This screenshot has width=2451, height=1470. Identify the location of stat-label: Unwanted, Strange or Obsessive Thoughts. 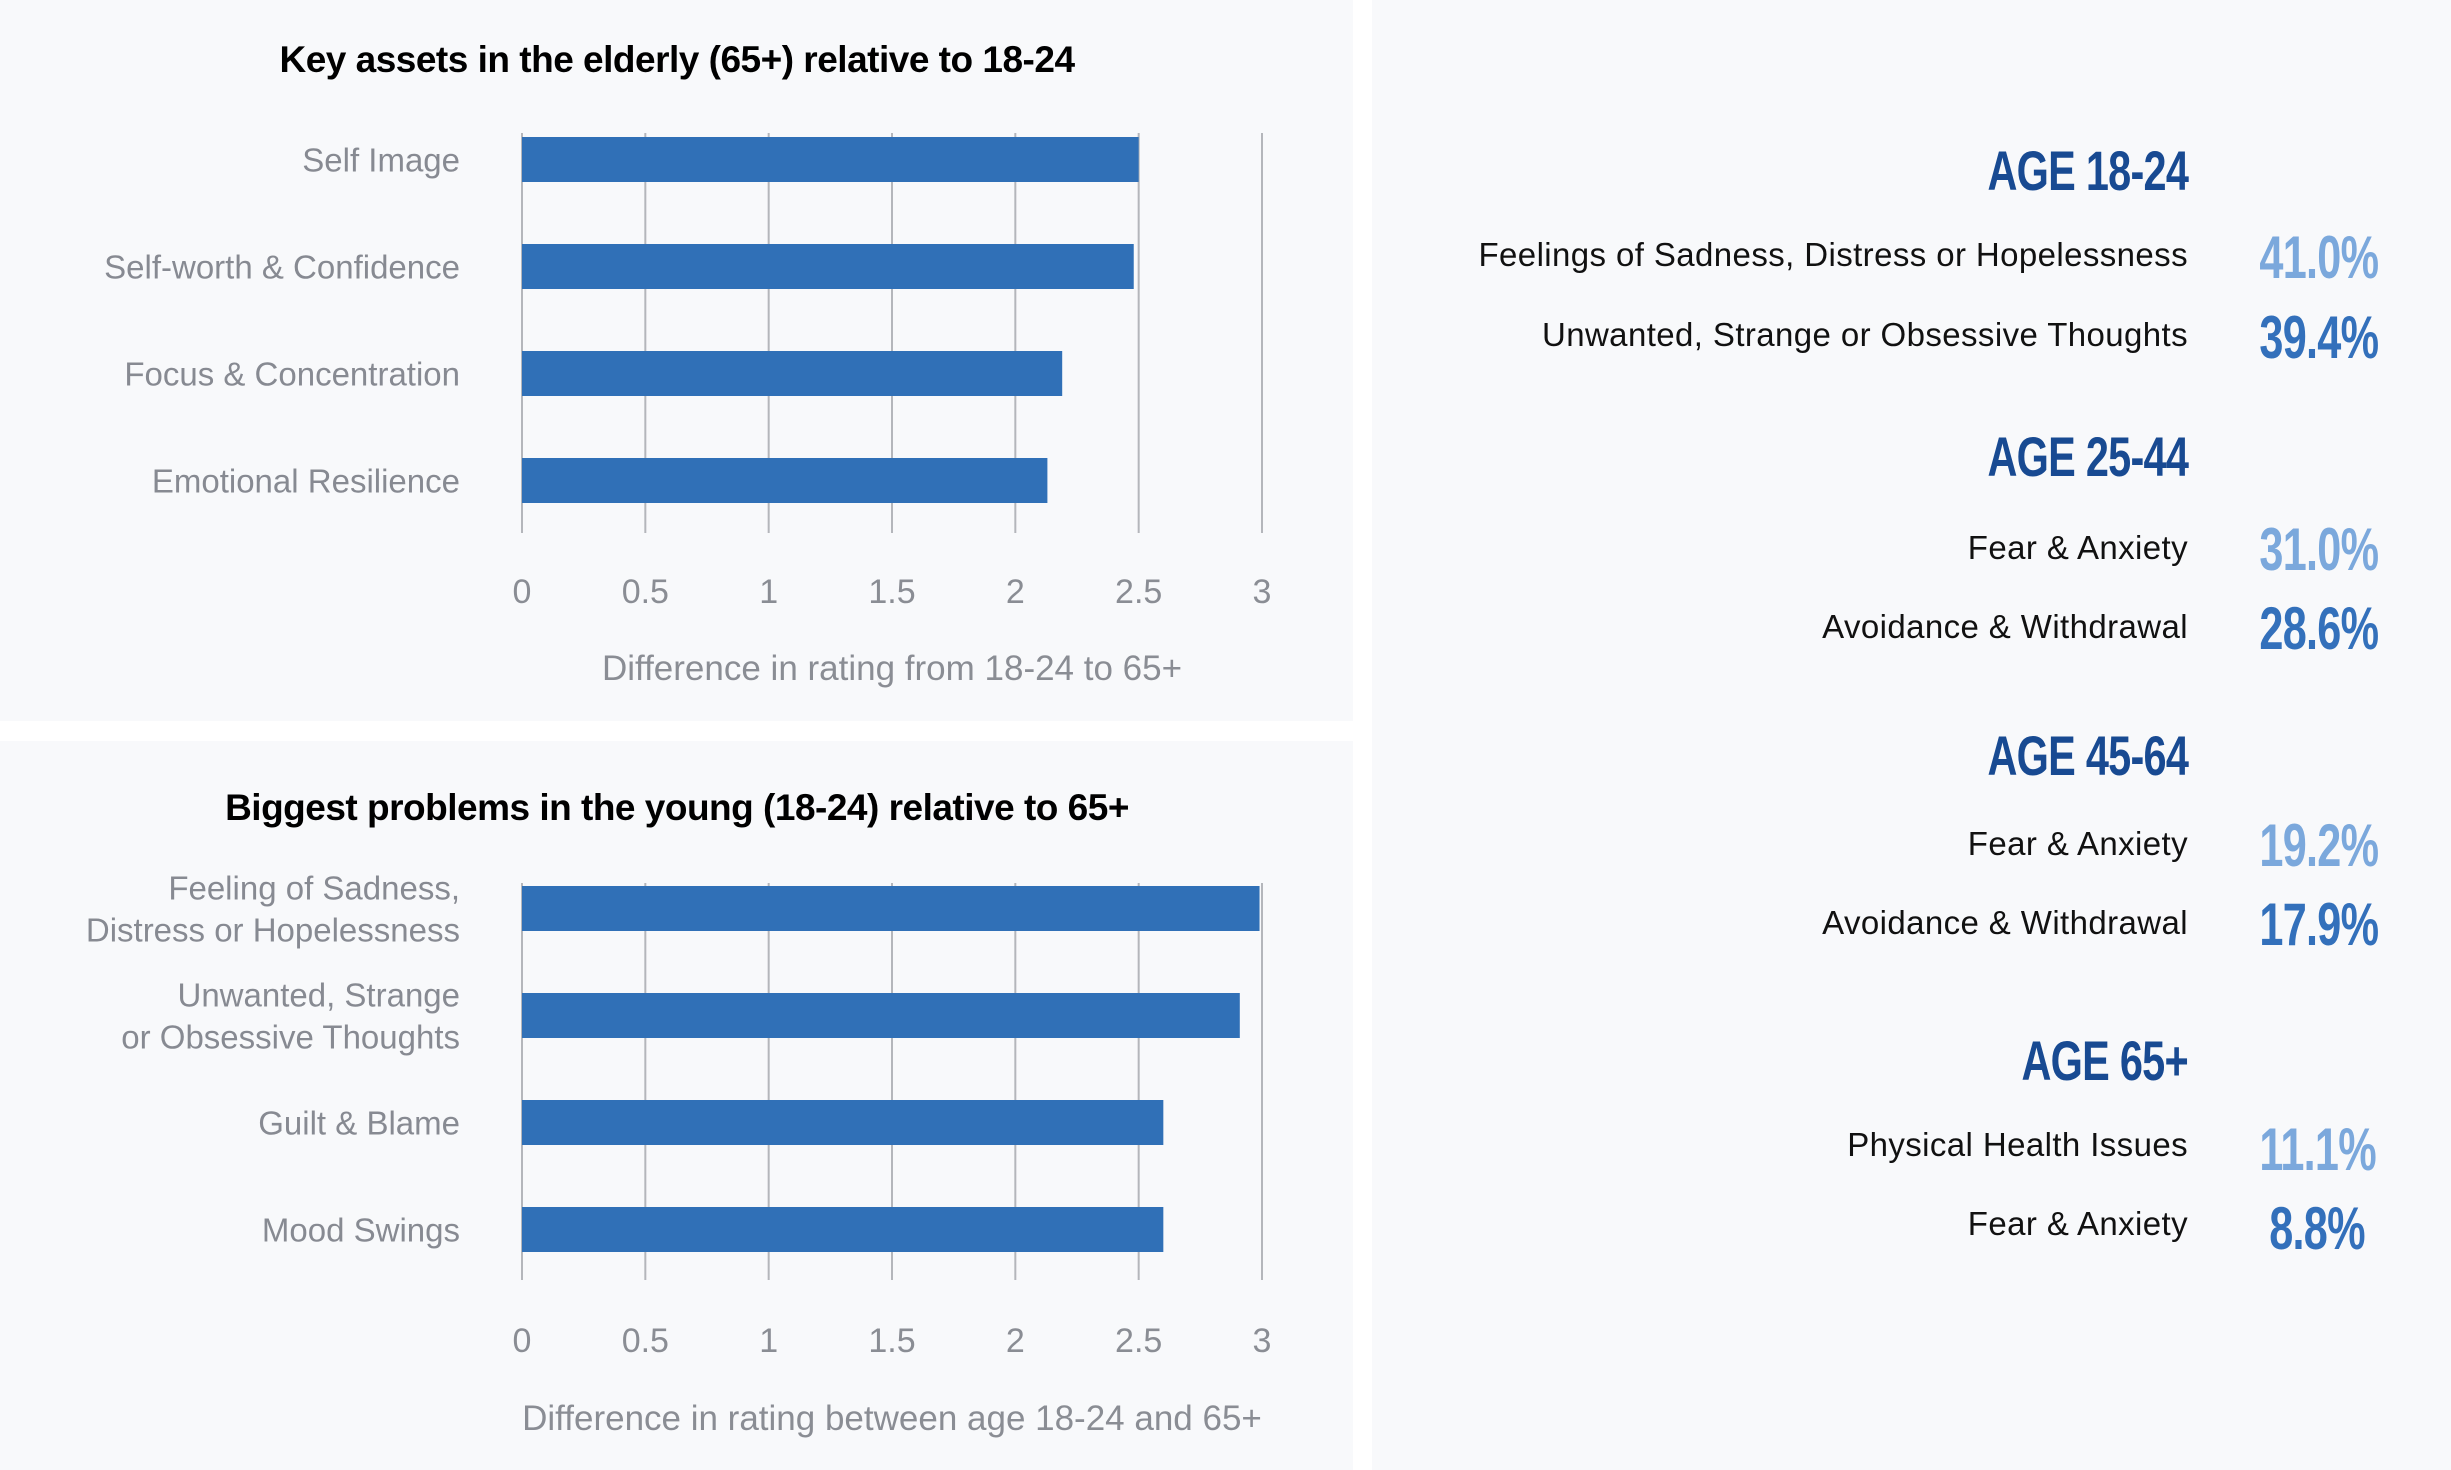
(1864, 334).